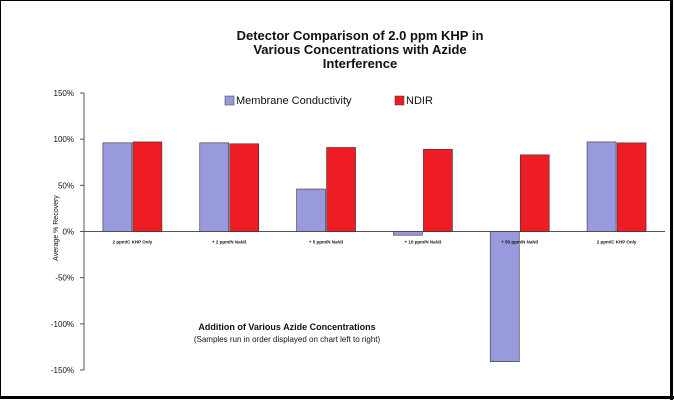  What do you see at coordinates (294, 101) in the screenshot?
I see `legend-label-membrane-conductivity: Membrane Conductivity` at bounding box center [294, 101].